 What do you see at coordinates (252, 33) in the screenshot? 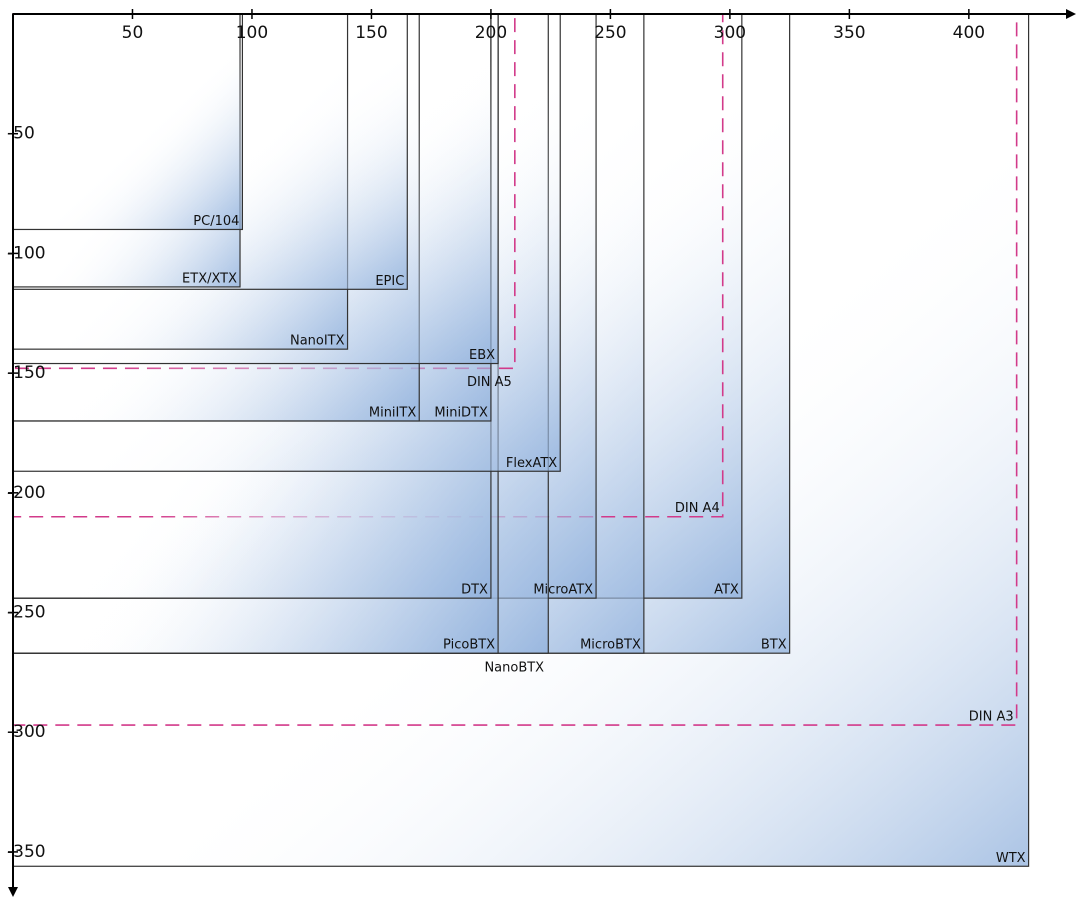
I see `x-tick-label: 100` at bounding box center [252, 33].